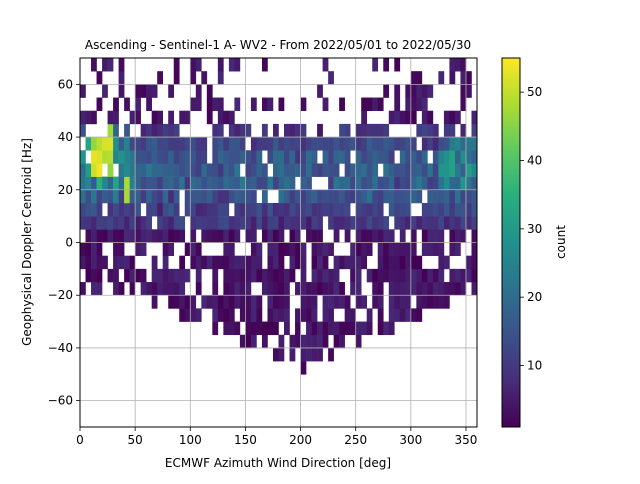 The width and height of the screenshot is (640, 484). What do you see at coordinates (190, 440) in the screenshot?
I see `x-tick-label: 100` at bounding box center [190, 440].